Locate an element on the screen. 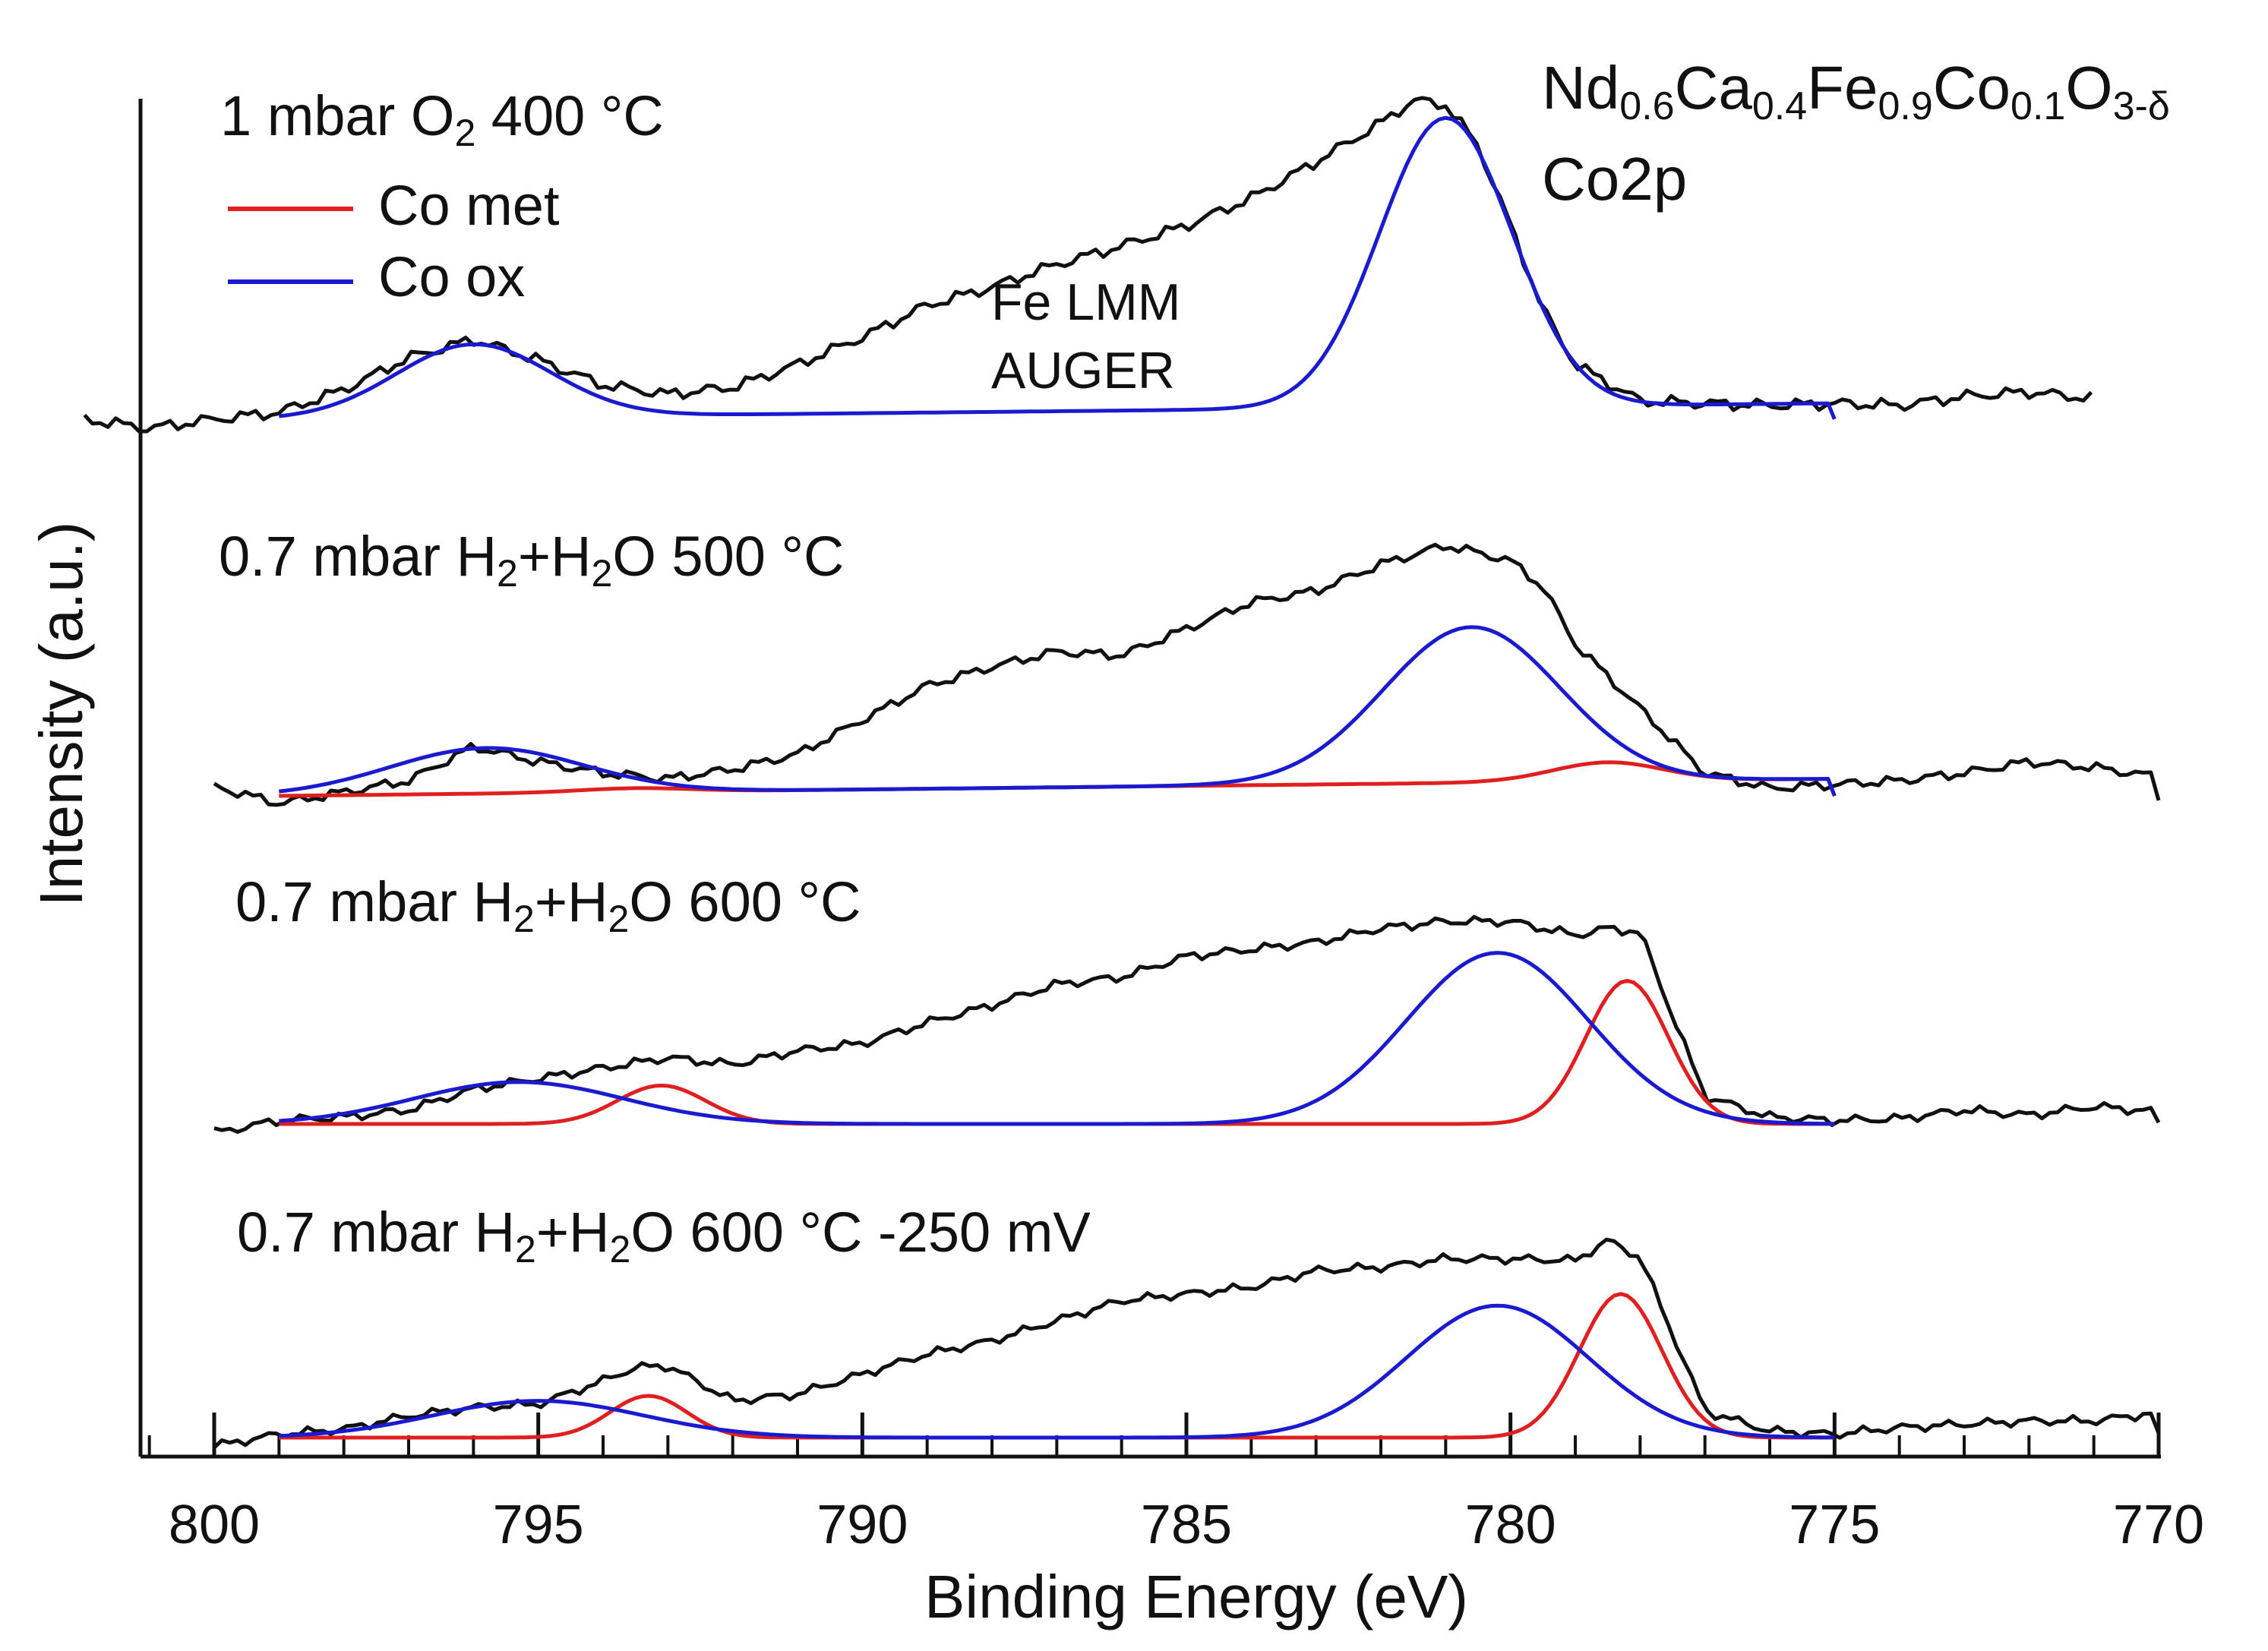 This screenshot has width=2268, height=1651. legend-co-met-label: Co met is located at coordinates (469, 205).